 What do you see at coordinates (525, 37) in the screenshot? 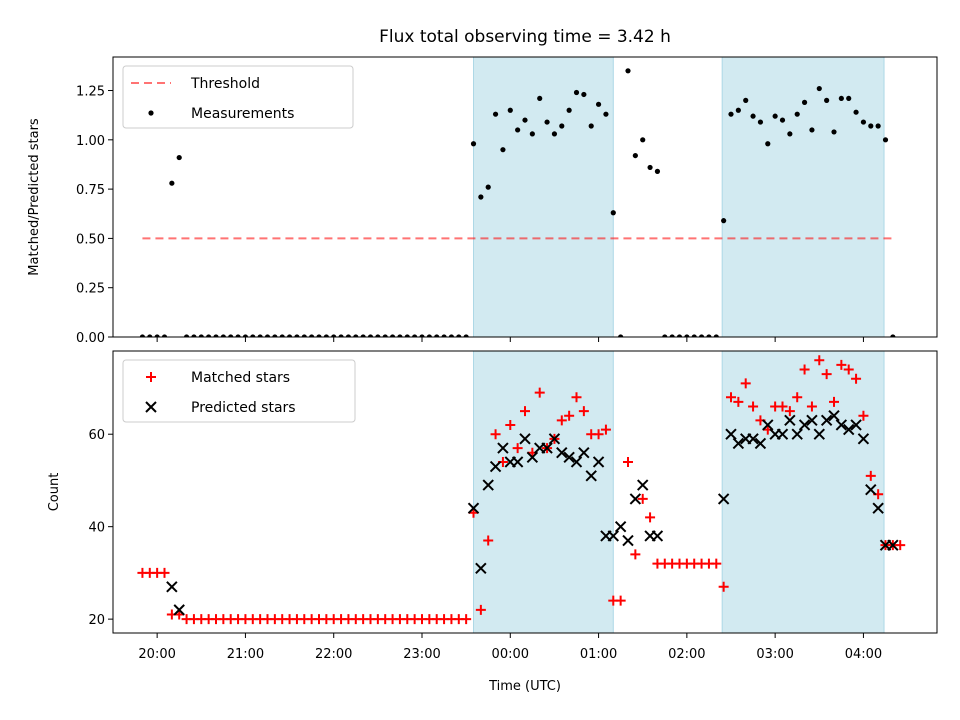
I see `chart-title: Flux total observing time = 3.42 h` at bounding box center [525, 37].